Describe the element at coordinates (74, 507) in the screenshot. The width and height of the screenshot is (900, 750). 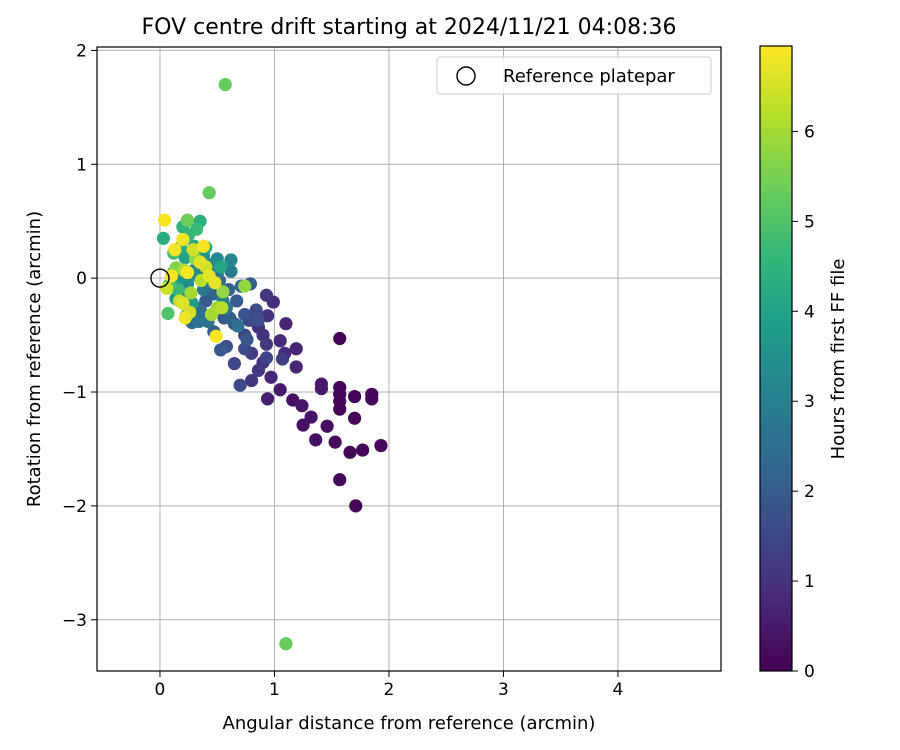
I see `y-tick-label: −2` at that location.